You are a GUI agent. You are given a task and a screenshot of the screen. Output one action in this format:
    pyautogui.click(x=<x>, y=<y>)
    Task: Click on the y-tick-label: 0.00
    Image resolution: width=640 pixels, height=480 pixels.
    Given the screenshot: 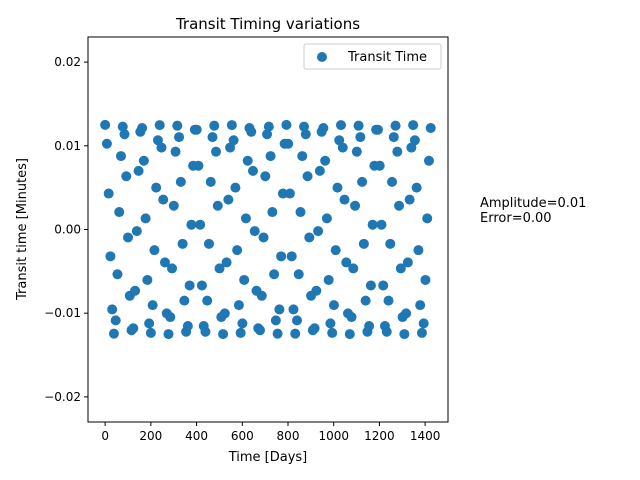 What is the action you would take?
    pyautogui.click(x=67, y=230)
    